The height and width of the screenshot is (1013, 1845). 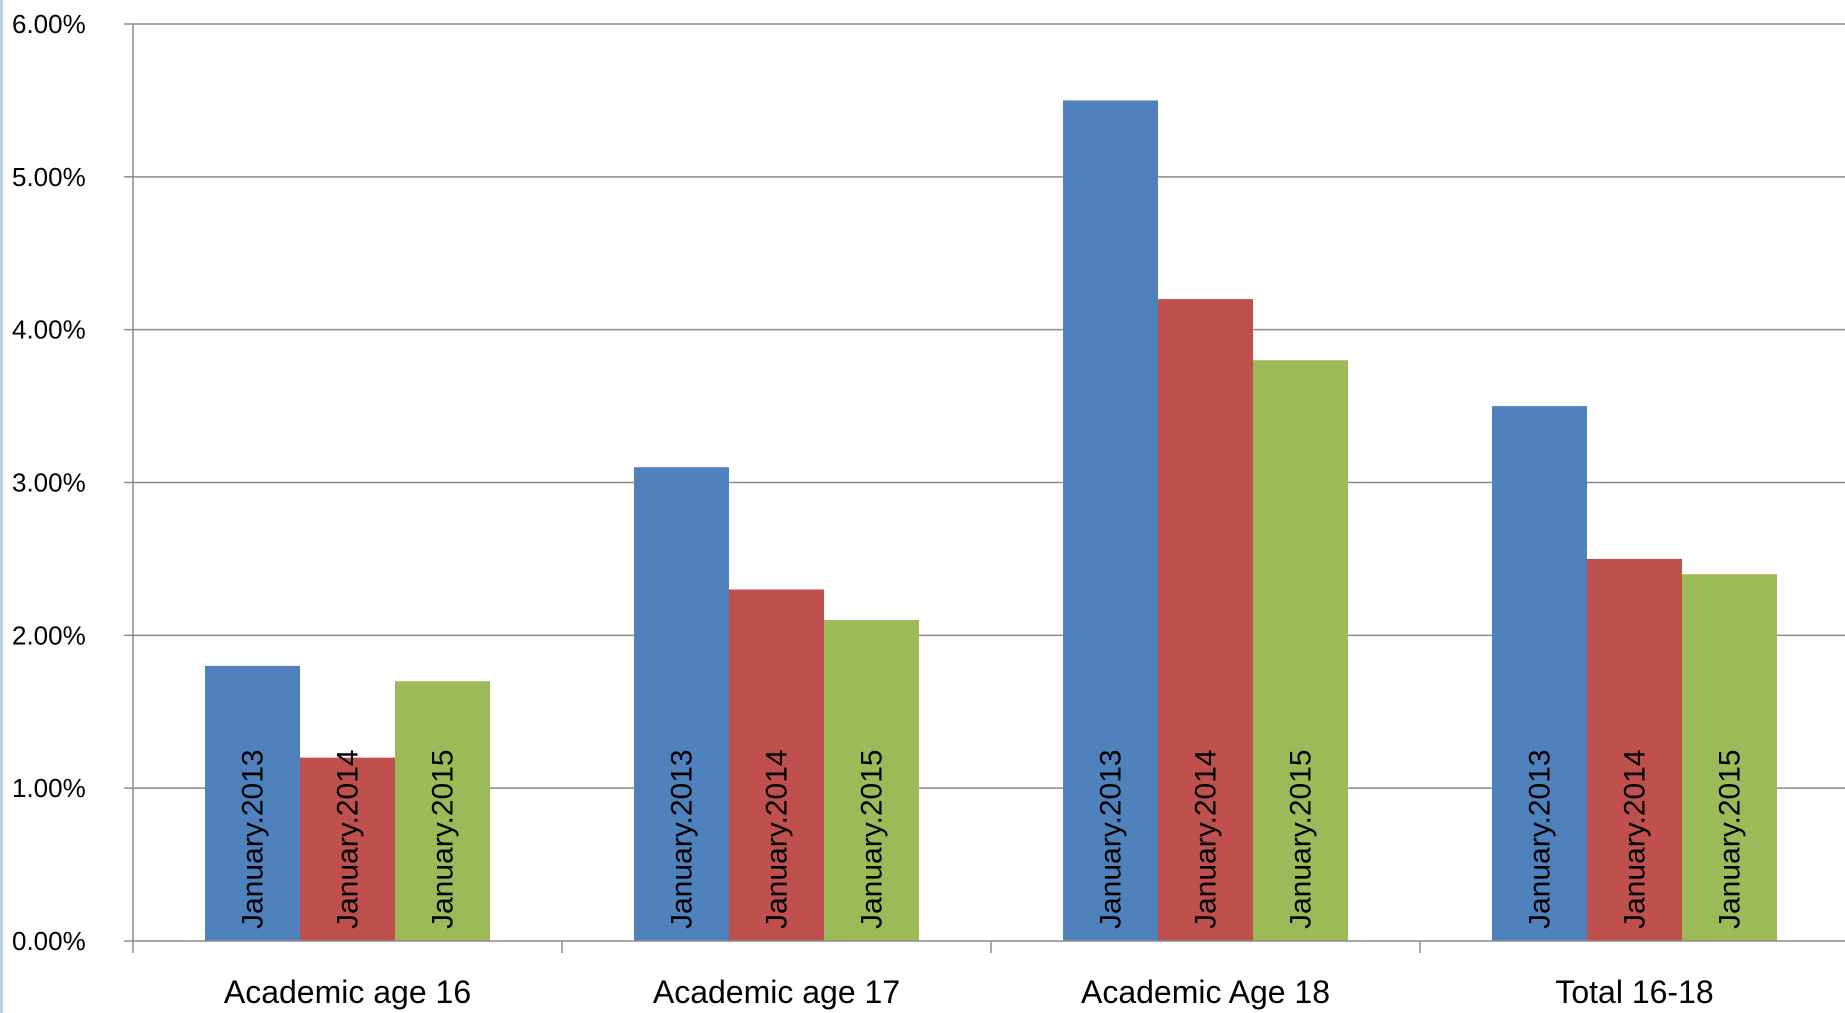 I want to click on window-edge, so click(x=1, y=506).